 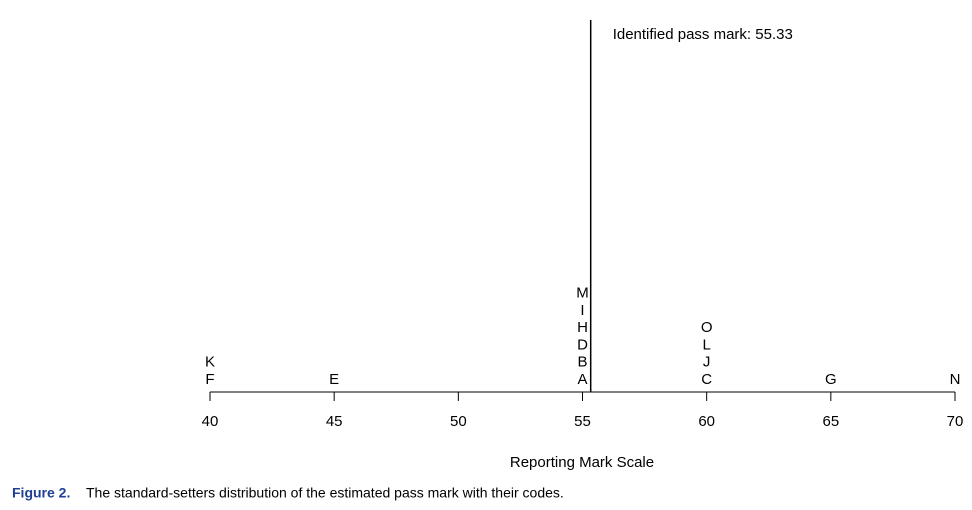 What do you see at coordinates (582, 362) in the screenshot?
I see `code-letter: B` at bounding box center [582, 362].